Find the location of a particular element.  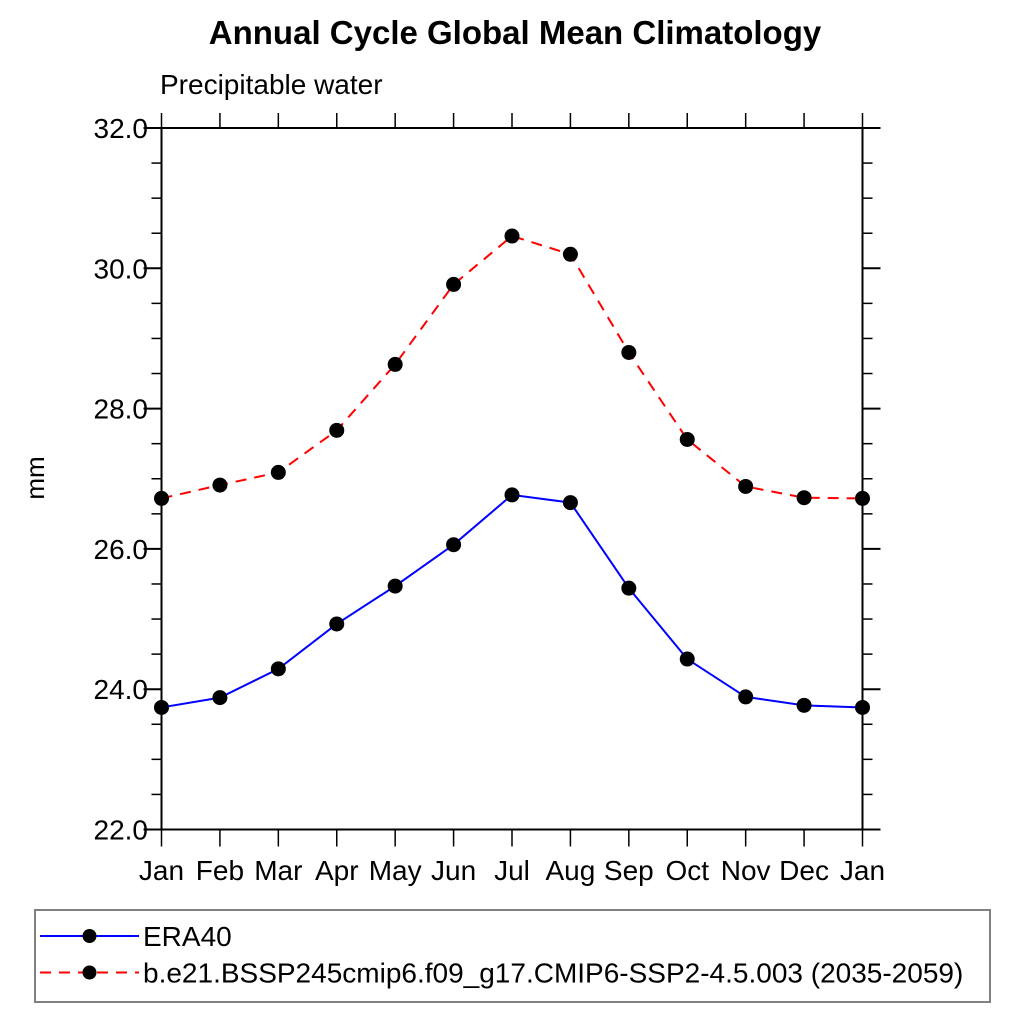

chart-title: Annual Cycle Global Mean Climatology is located at coordinates (515, 32).